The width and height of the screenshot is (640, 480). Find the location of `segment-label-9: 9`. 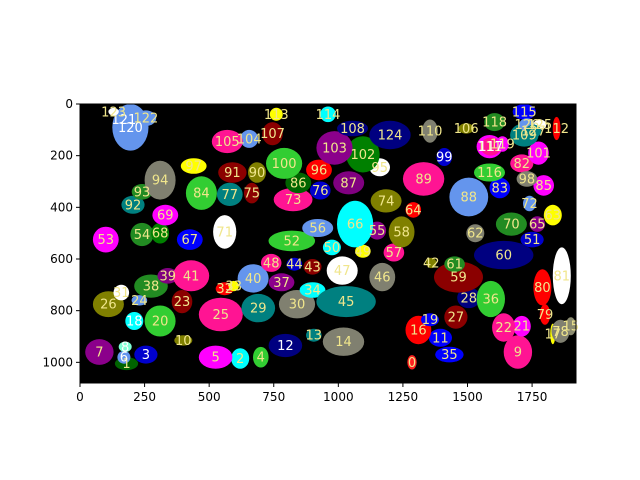

segment-label-9: 9 is located at coordinates (518, 353).